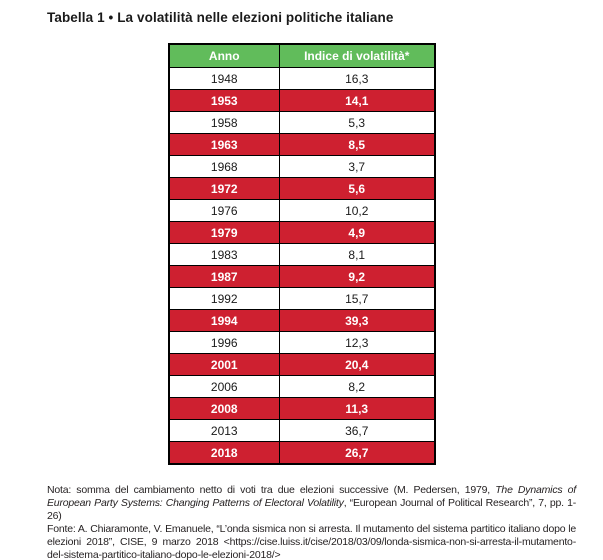 This screenshot has height=560, width=603. Describe the element at coordinates (224, 55) in the screenshot. I see `header-cell-anno: Anno` at that location.